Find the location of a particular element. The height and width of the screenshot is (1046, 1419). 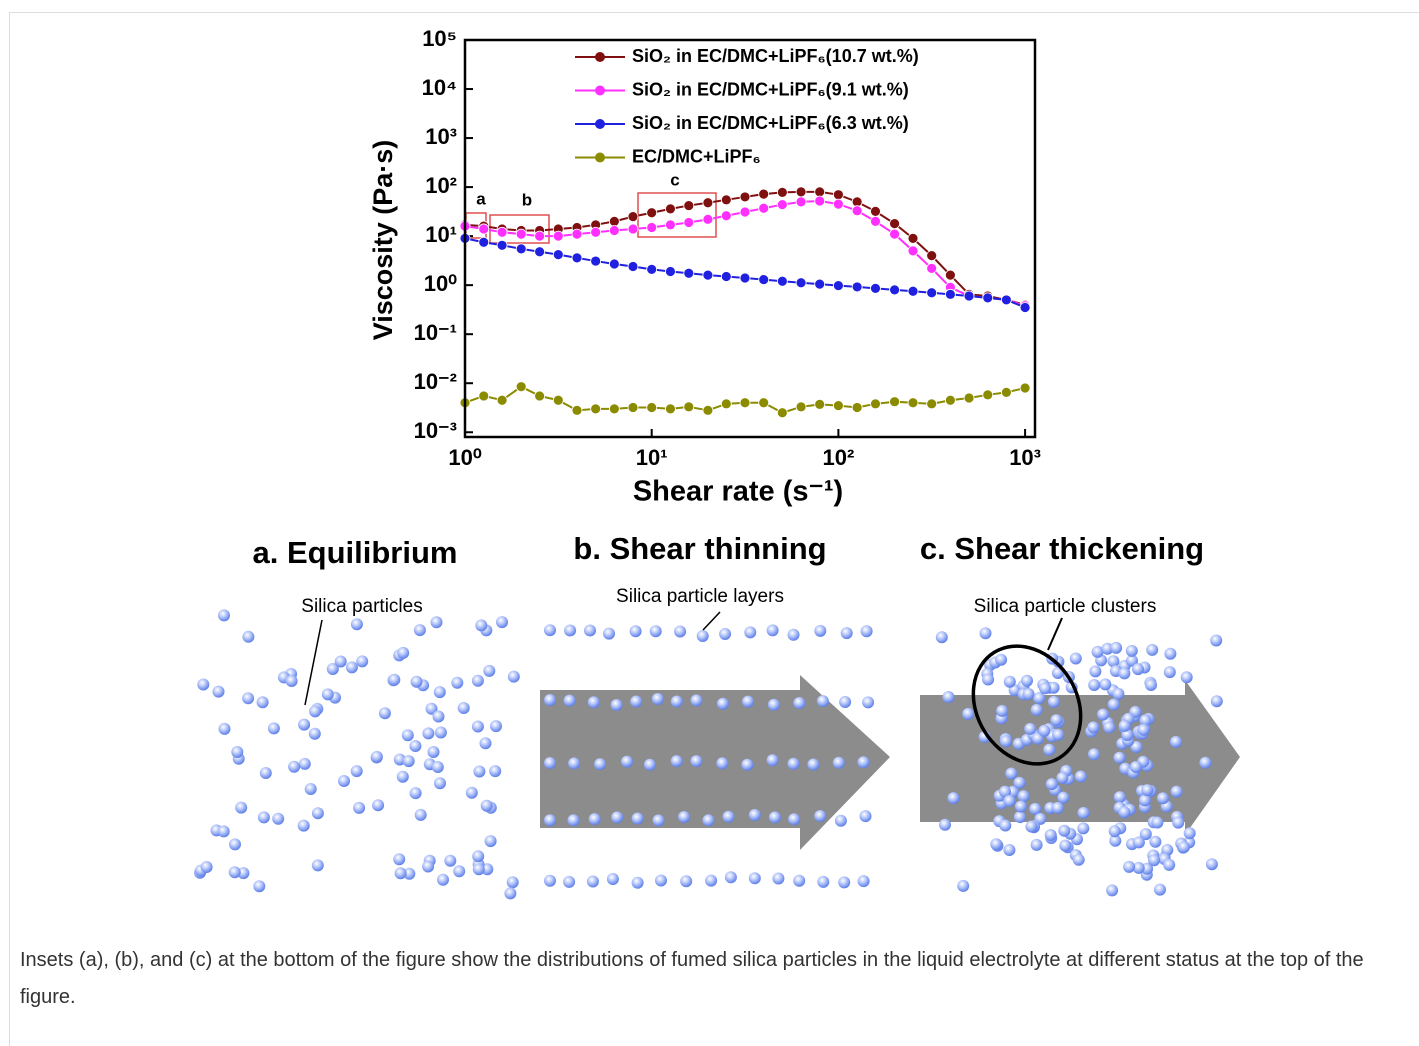

y-tick-label: 10¹ is located at coordinates (441, 234).